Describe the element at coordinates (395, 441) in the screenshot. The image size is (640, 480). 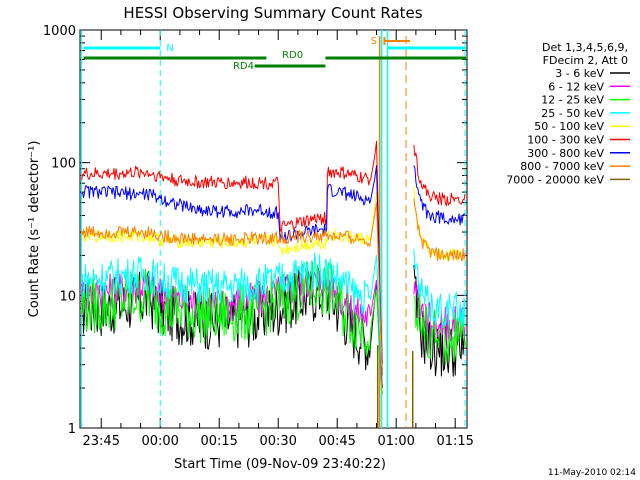
I see `x-tick-label: 01:00` at that location.